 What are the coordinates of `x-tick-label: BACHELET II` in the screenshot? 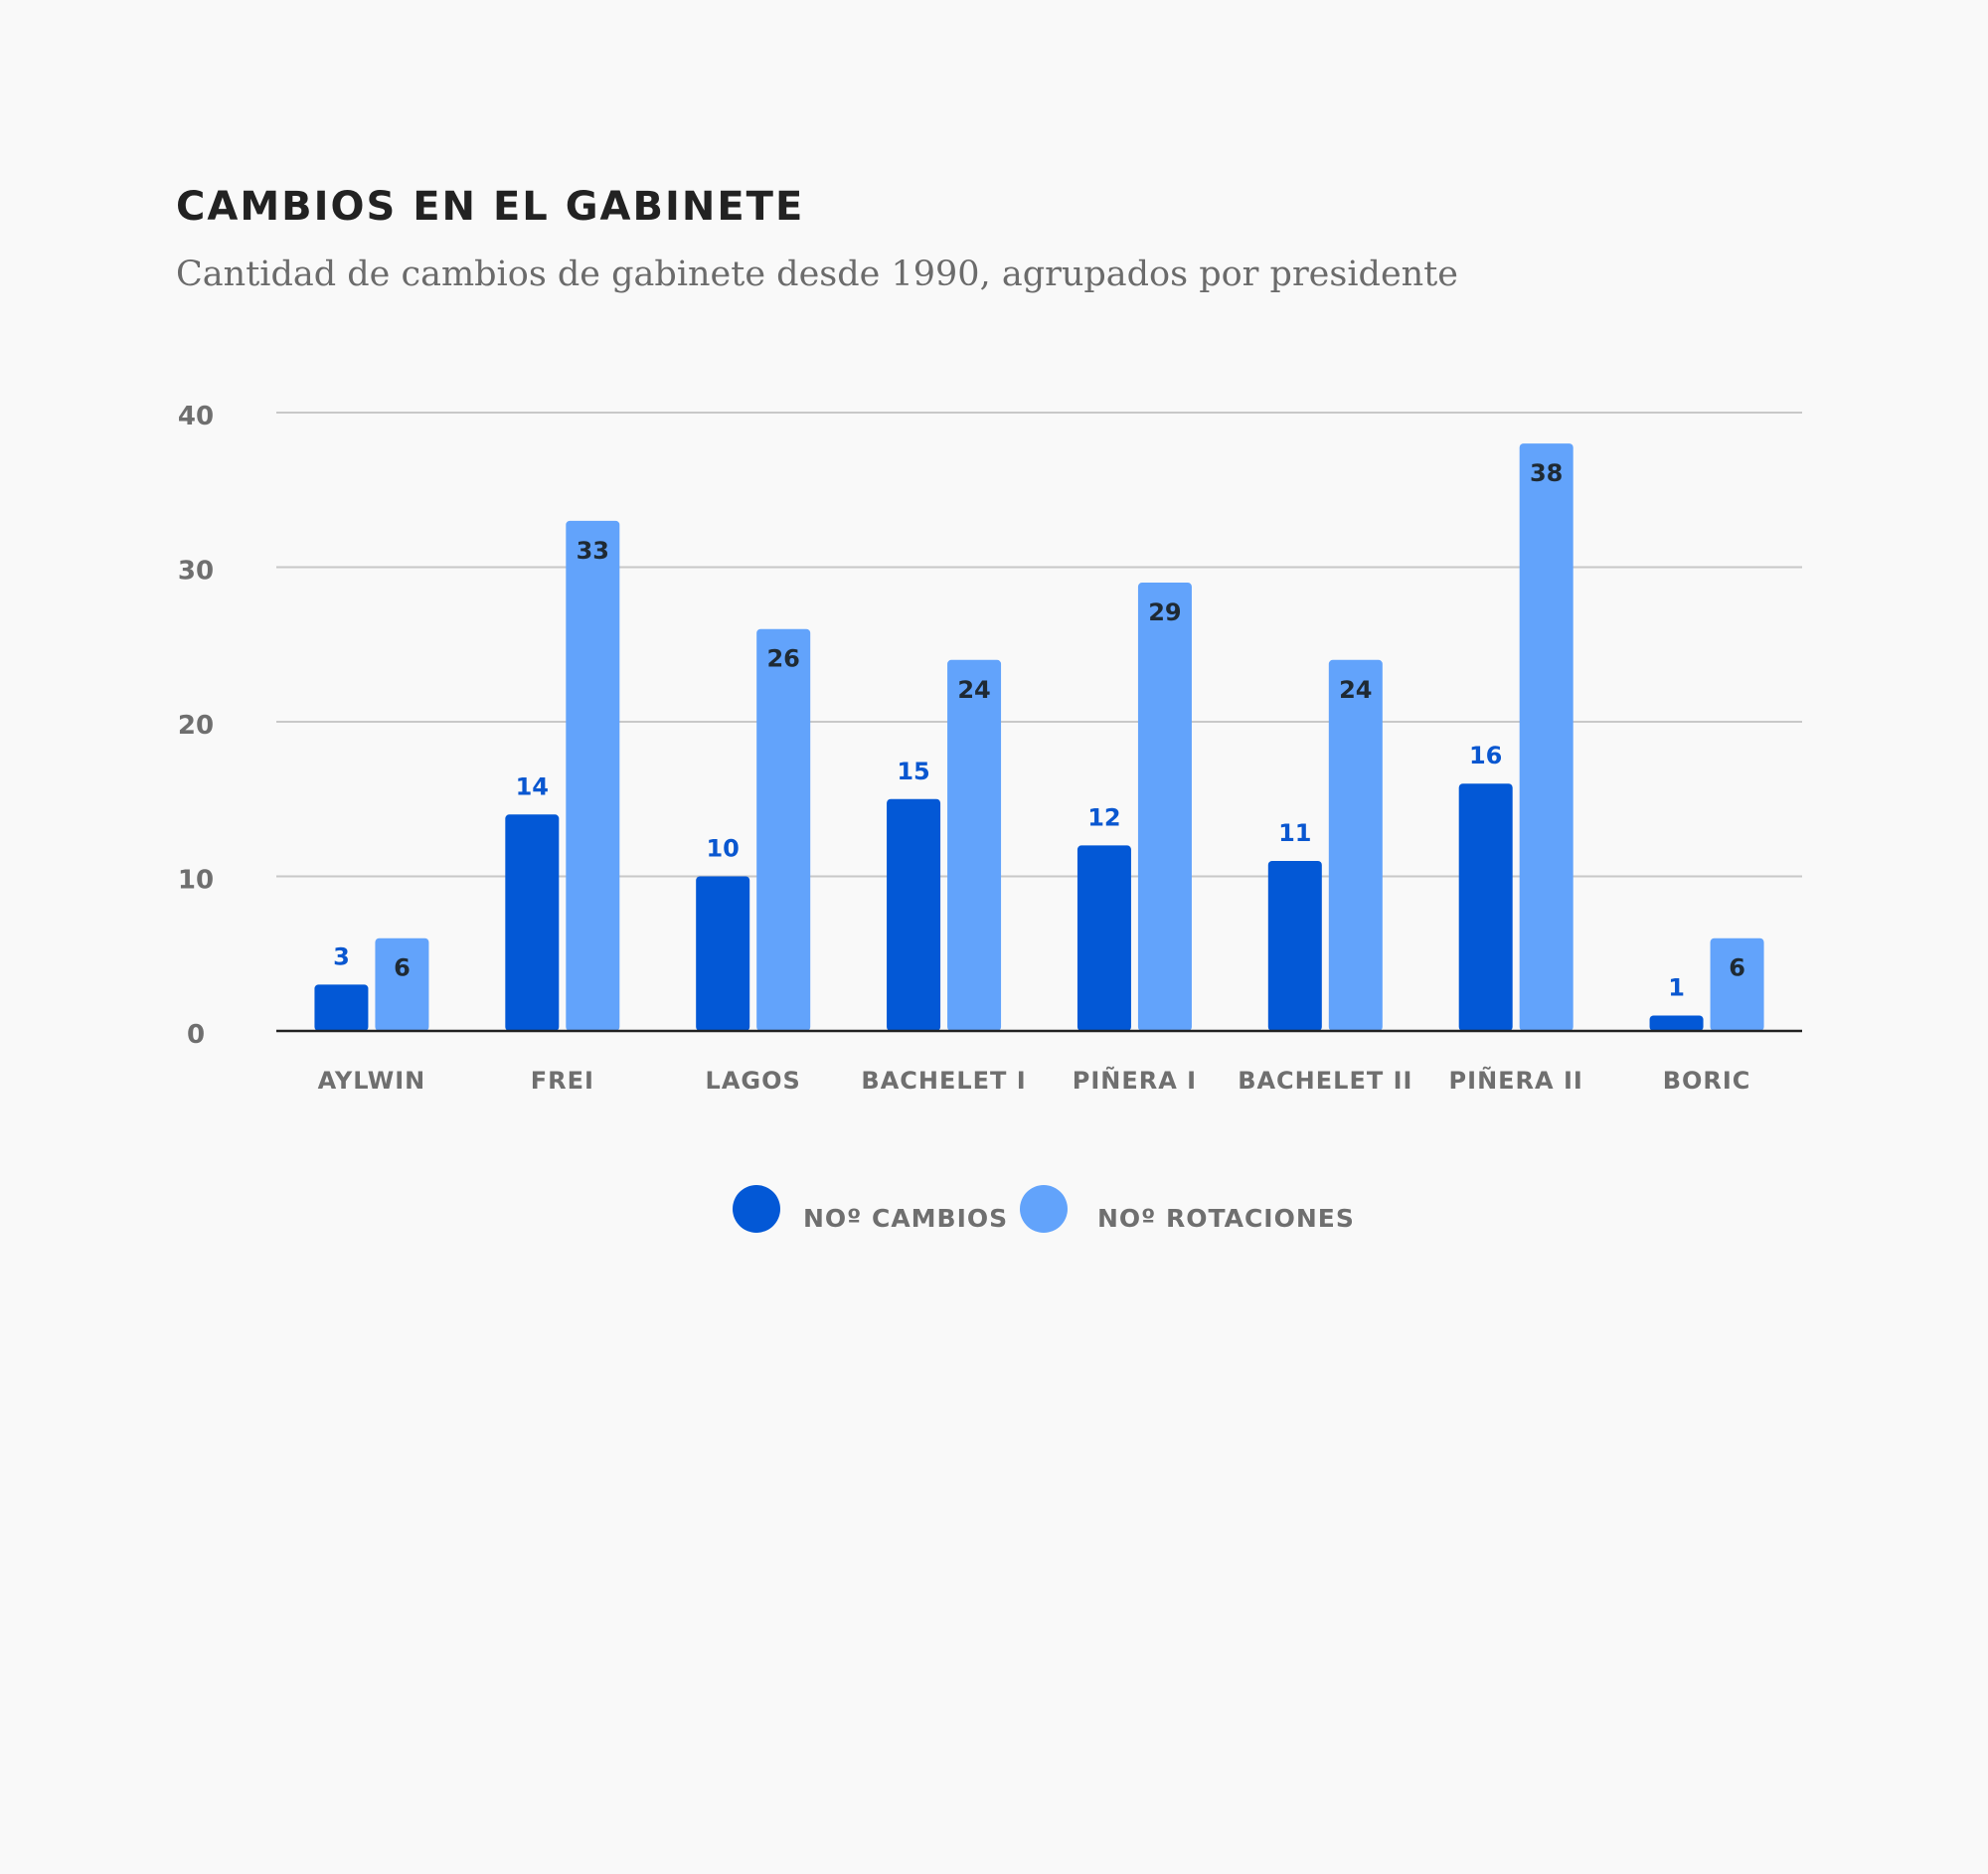 It's located at (1325, 1081).